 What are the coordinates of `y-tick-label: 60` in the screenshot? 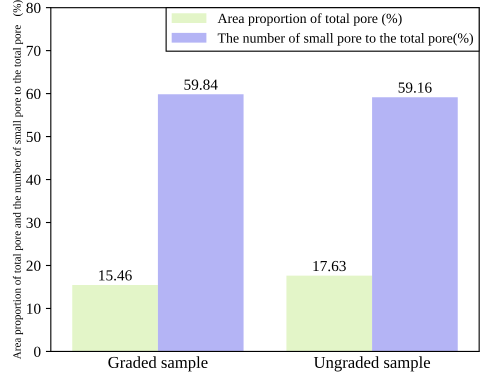 It's located at (33, 94).